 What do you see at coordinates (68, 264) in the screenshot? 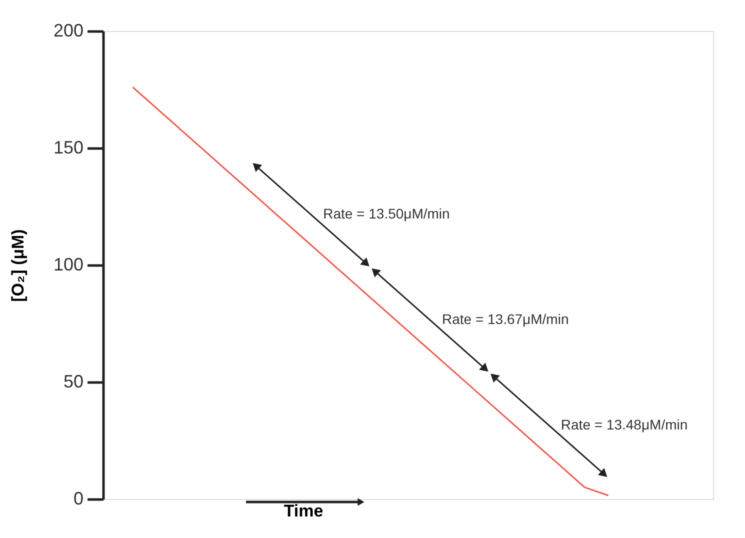
I see `y-tick-label: 100` at bounding box center [68, 264].